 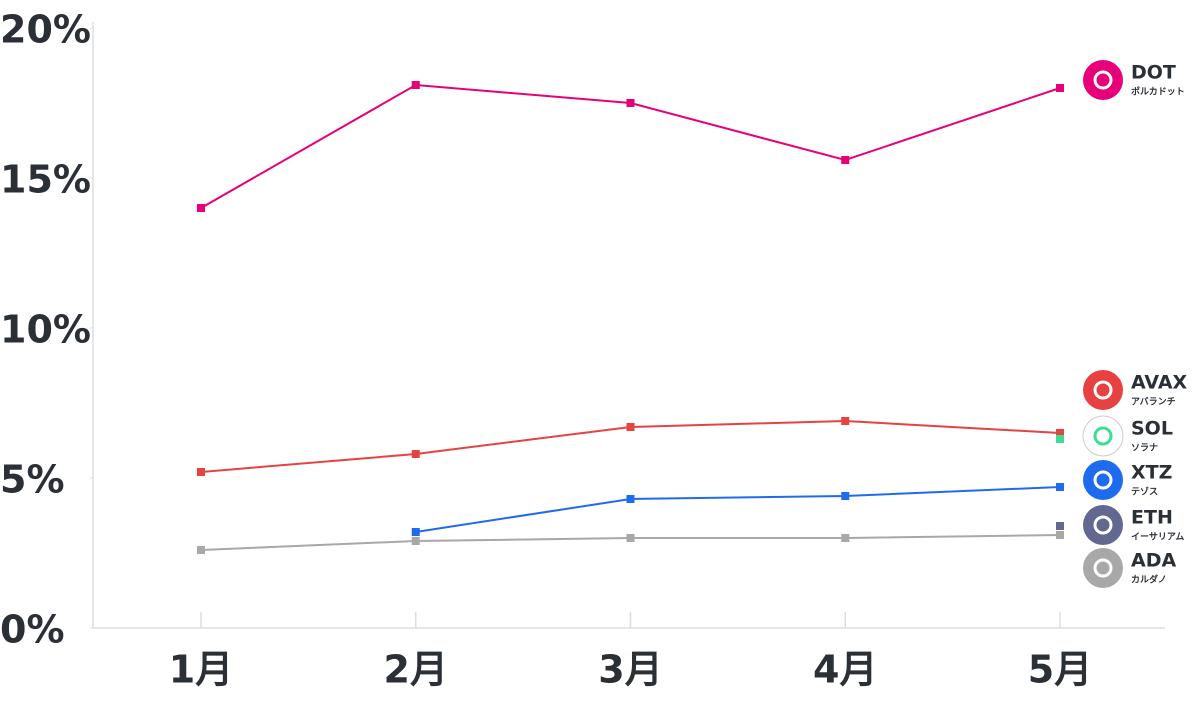 What do you see at coordinates (32, 630) in the screenshot?
I see `y-tick-label: 0%` at bounding box center [32, 630].